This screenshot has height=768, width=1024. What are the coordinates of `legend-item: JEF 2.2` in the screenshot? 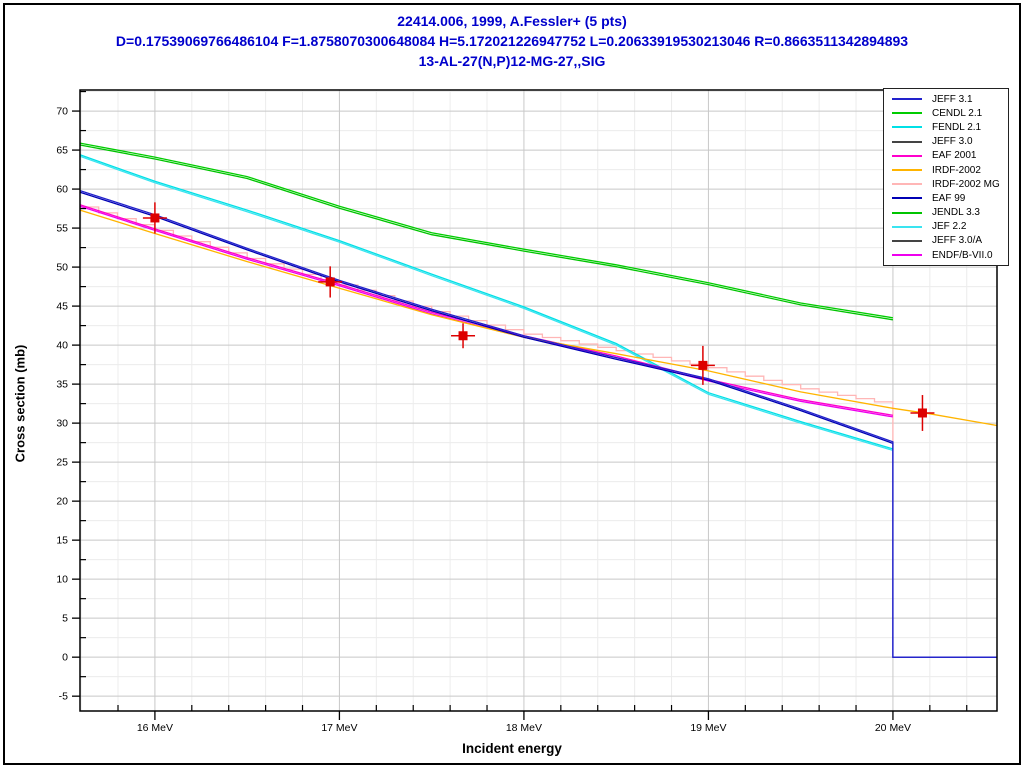 It's located at (946, 227).